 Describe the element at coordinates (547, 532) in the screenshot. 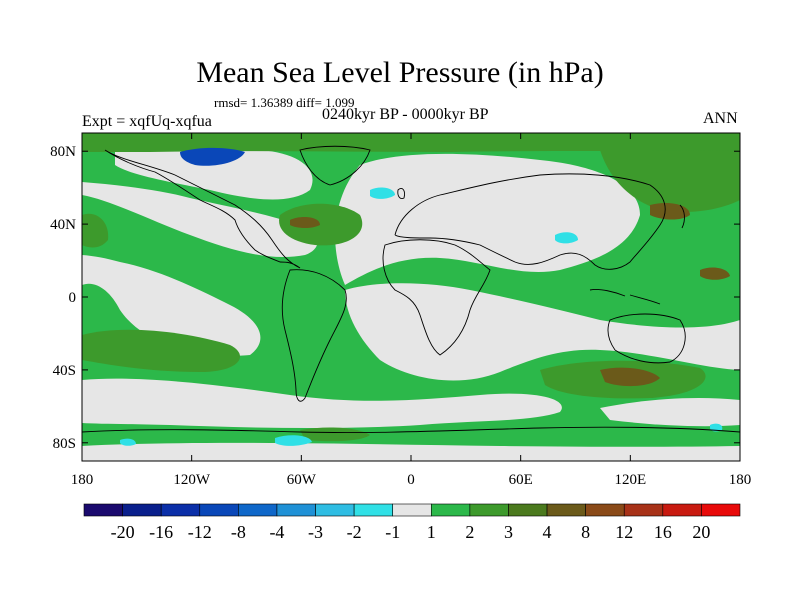

I see `colorbar-label: 4` at that location.